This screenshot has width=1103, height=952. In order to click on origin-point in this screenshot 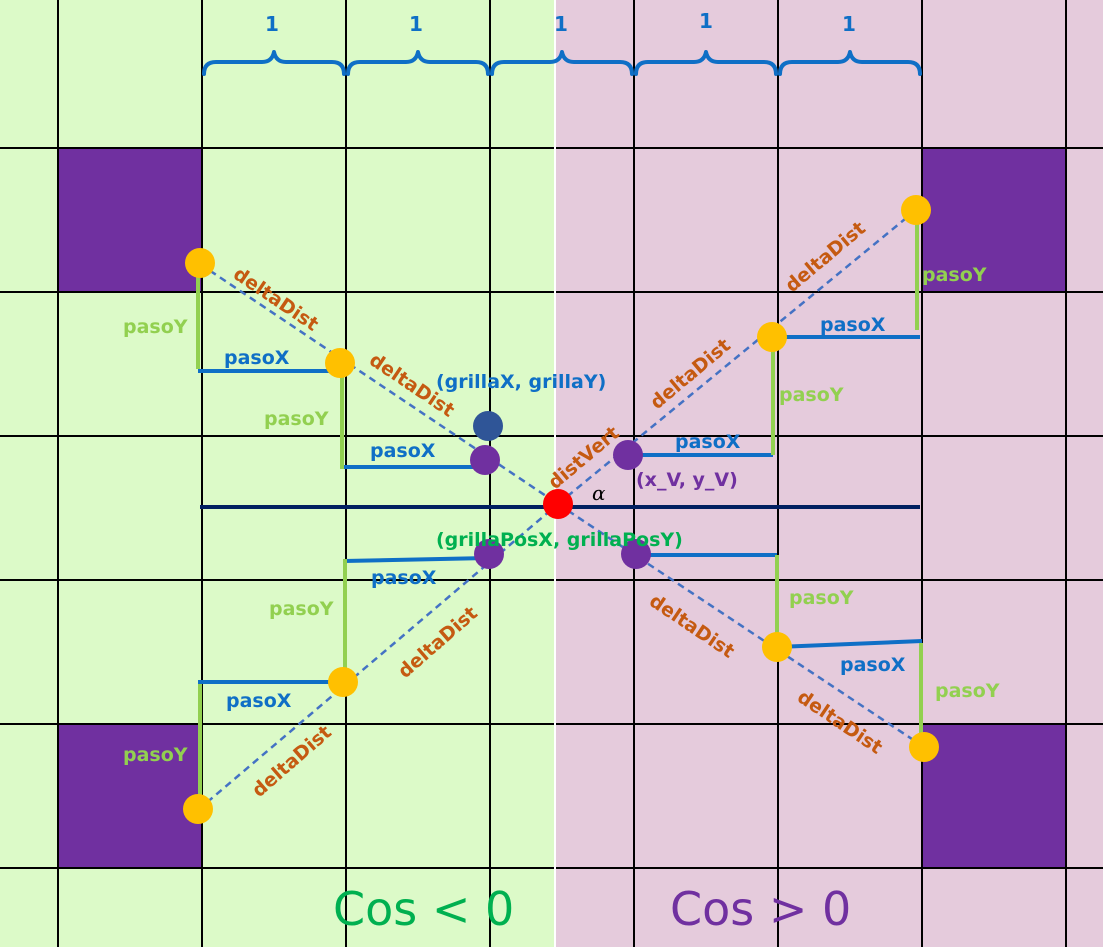, I will do `click(558, 504)`.